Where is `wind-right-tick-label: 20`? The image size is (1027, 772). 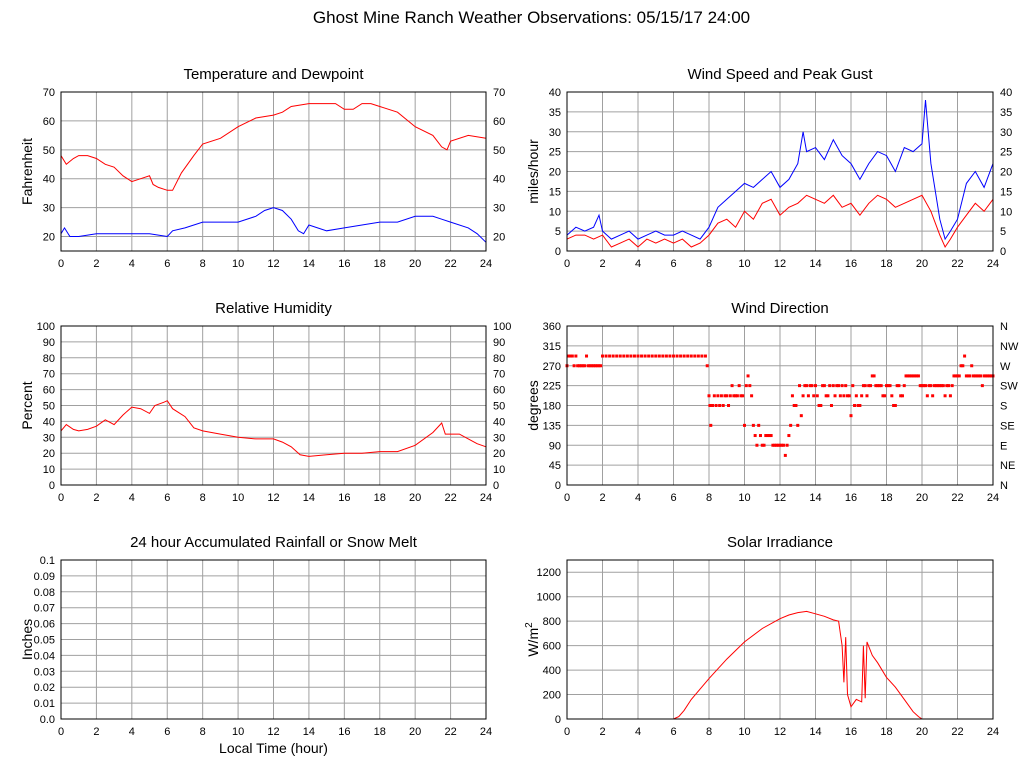
wind-right-tick-label: 20 is located at coordinates (1006, 173).